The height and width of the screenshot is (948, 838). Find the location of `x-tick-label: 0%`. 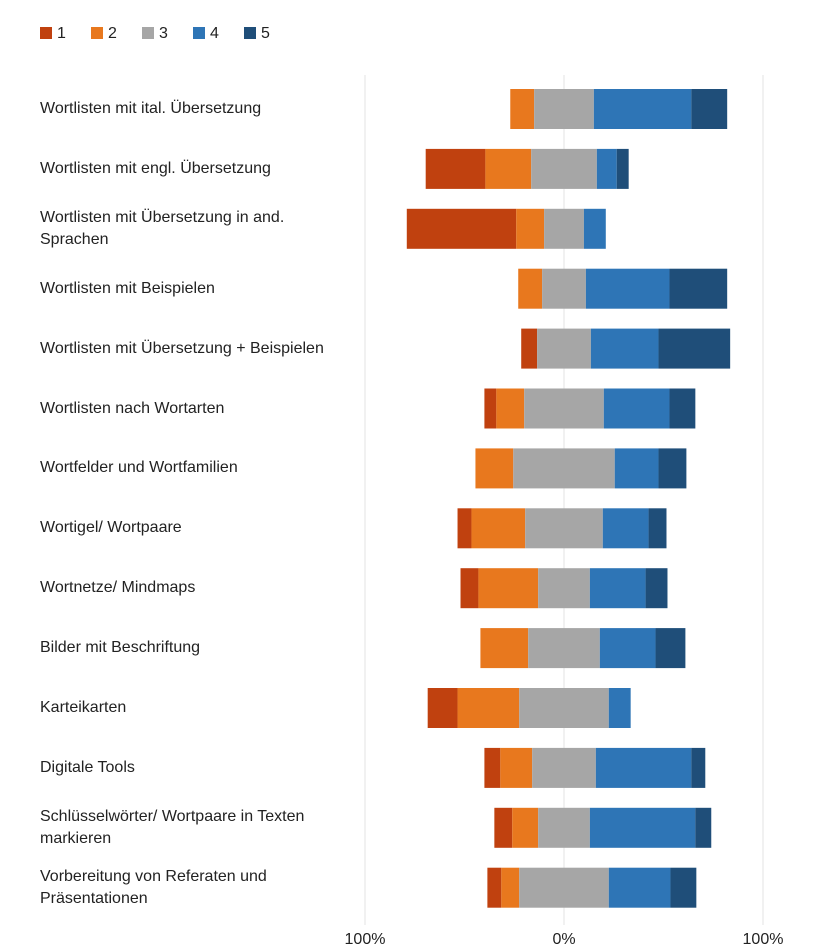

x-tick-label: 0% is located at coordinates (563, 939).